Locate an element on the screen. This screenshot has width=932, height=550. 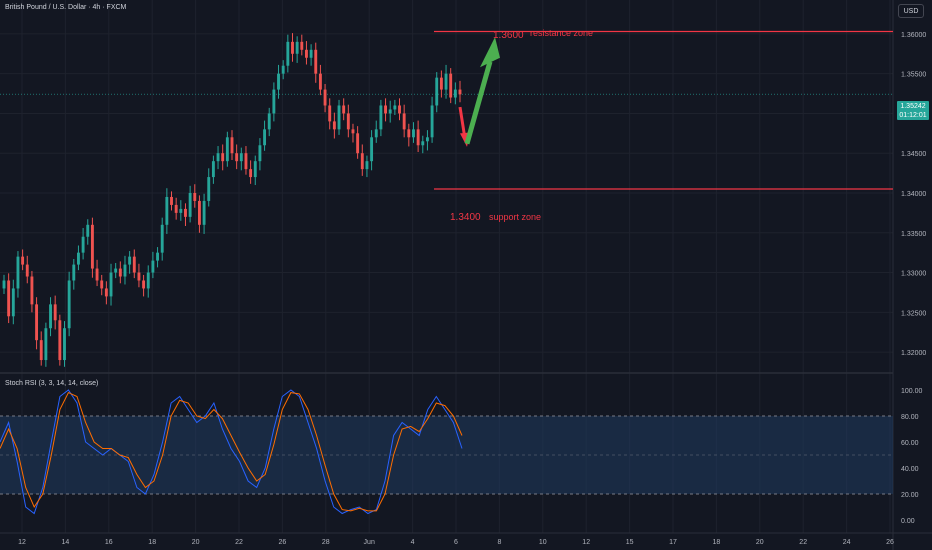
time-tick-label: 24 is located at coordinates (847, 542).